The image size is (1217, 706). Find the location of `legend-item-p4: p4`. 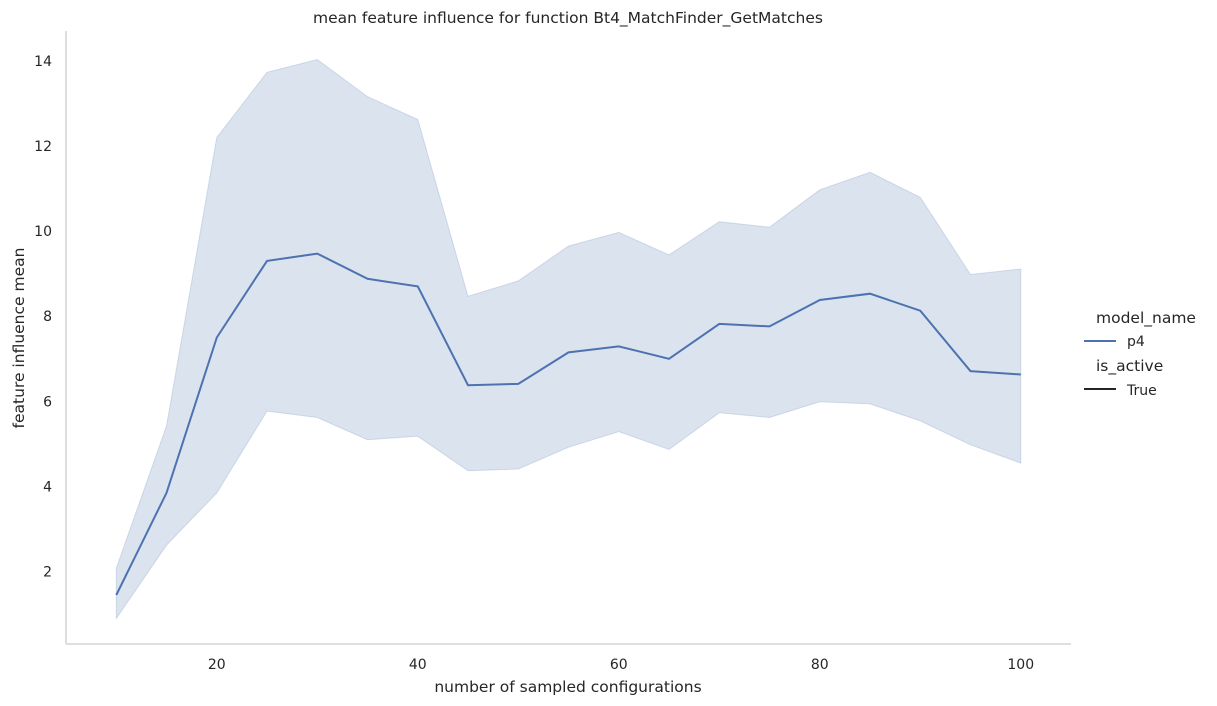

legend-item-p4: p4 is located at coordinates (1136, 342).